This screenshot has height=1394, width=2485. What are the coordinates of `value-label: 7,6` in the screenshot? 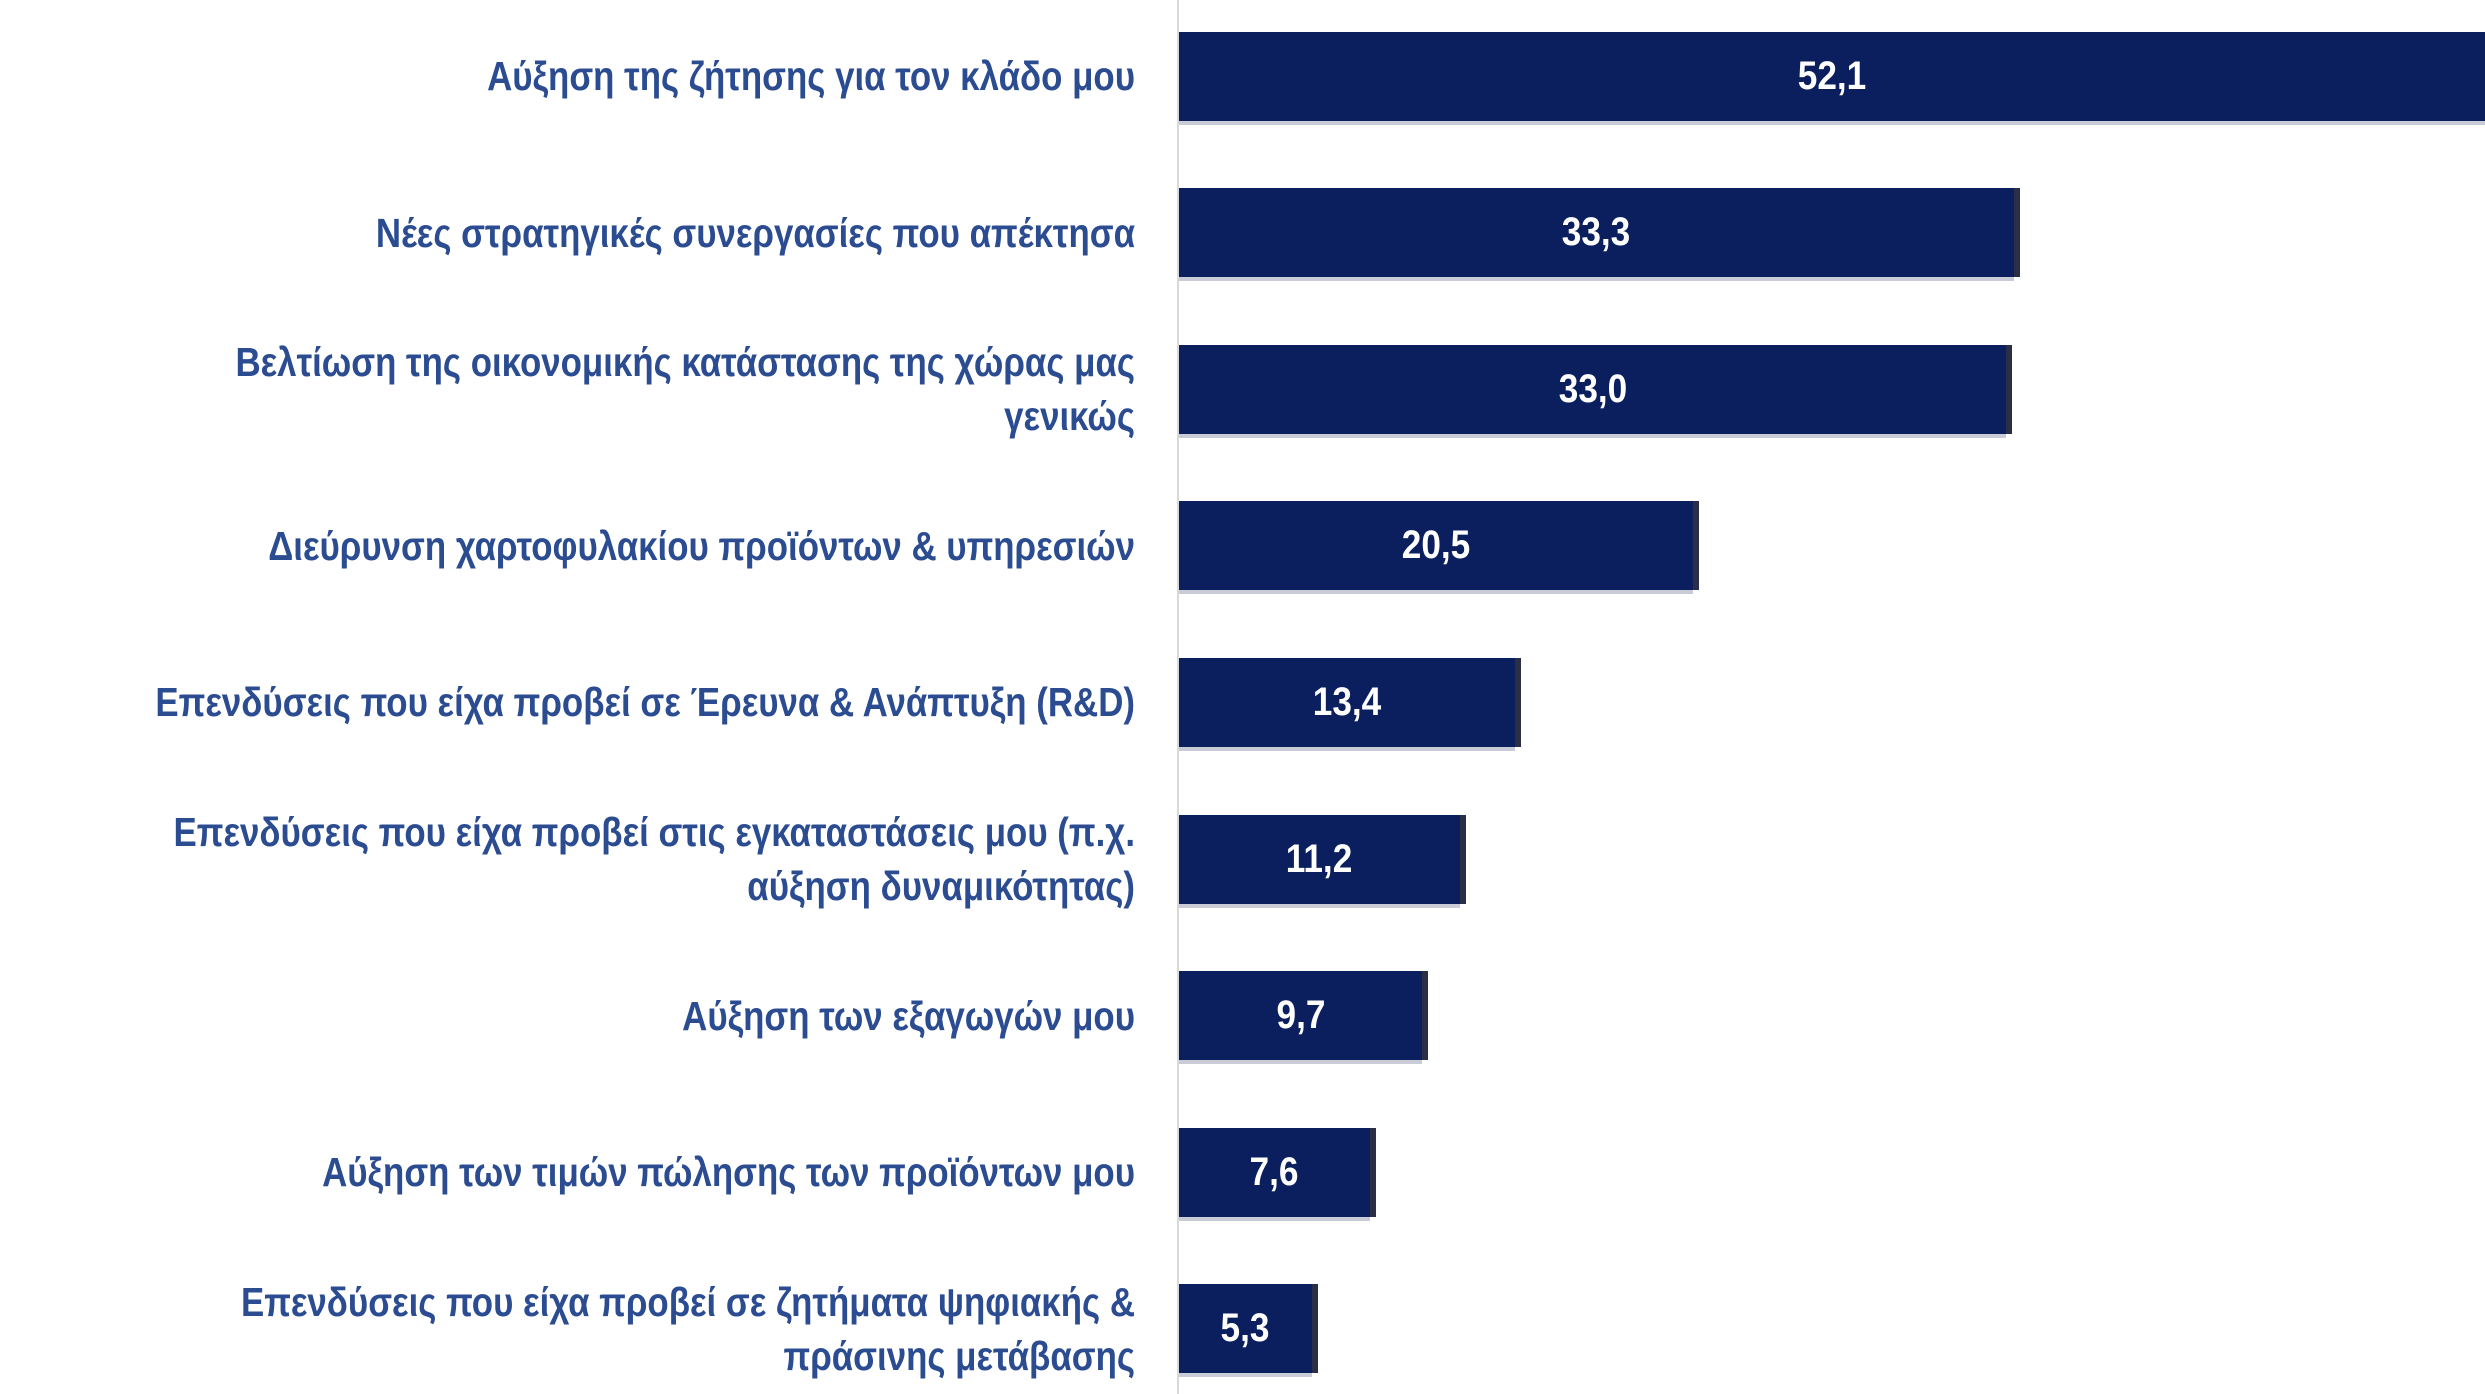 It's located at (1274, 1171).